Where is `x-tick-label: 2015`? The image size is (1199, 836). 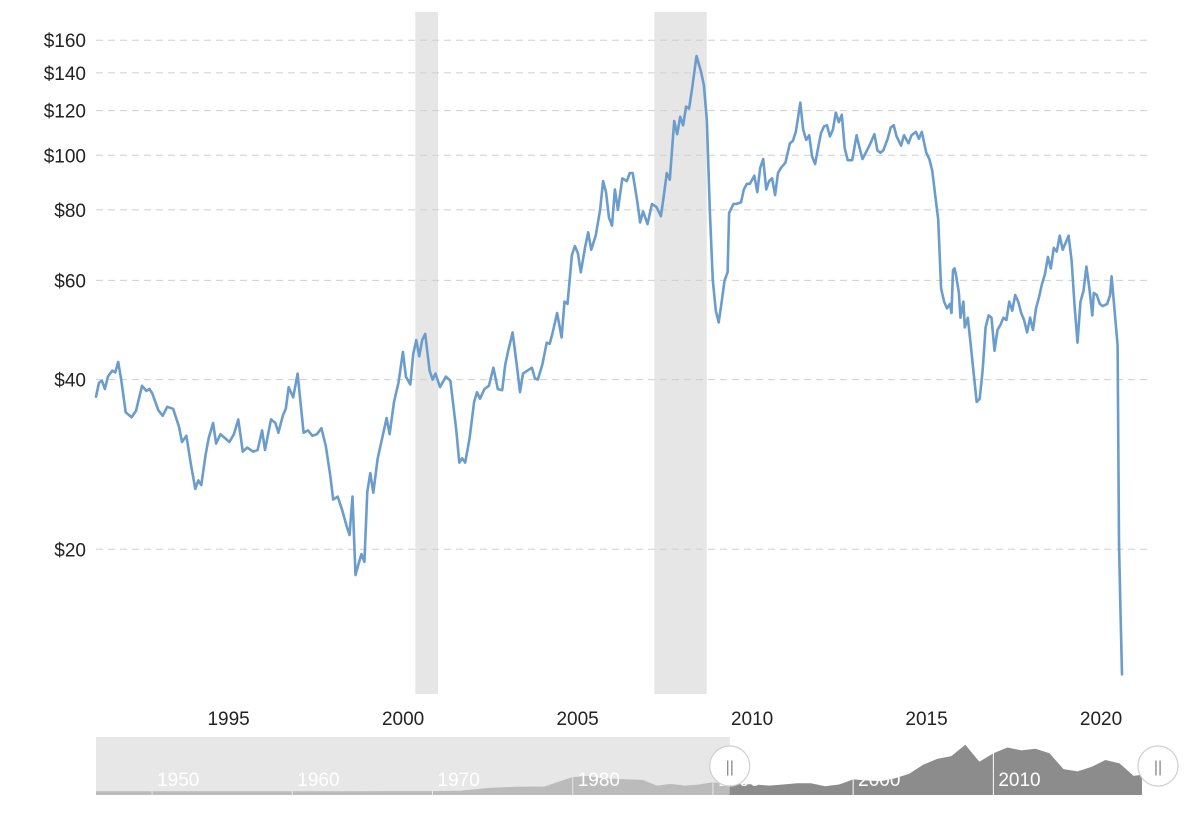
x-tick-label: 2015 is located at coordinates (926, 719).